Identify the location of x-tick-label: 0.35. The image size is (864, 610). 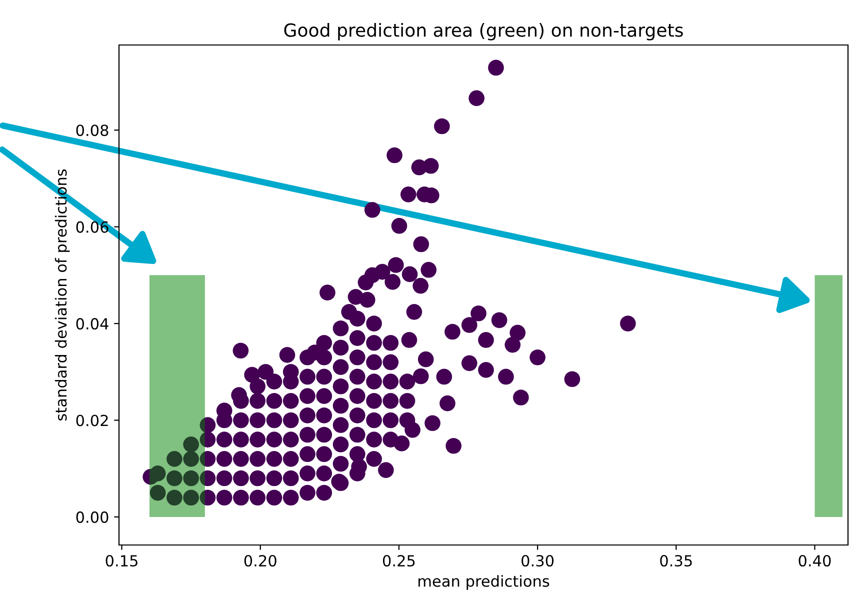
(676, 560).